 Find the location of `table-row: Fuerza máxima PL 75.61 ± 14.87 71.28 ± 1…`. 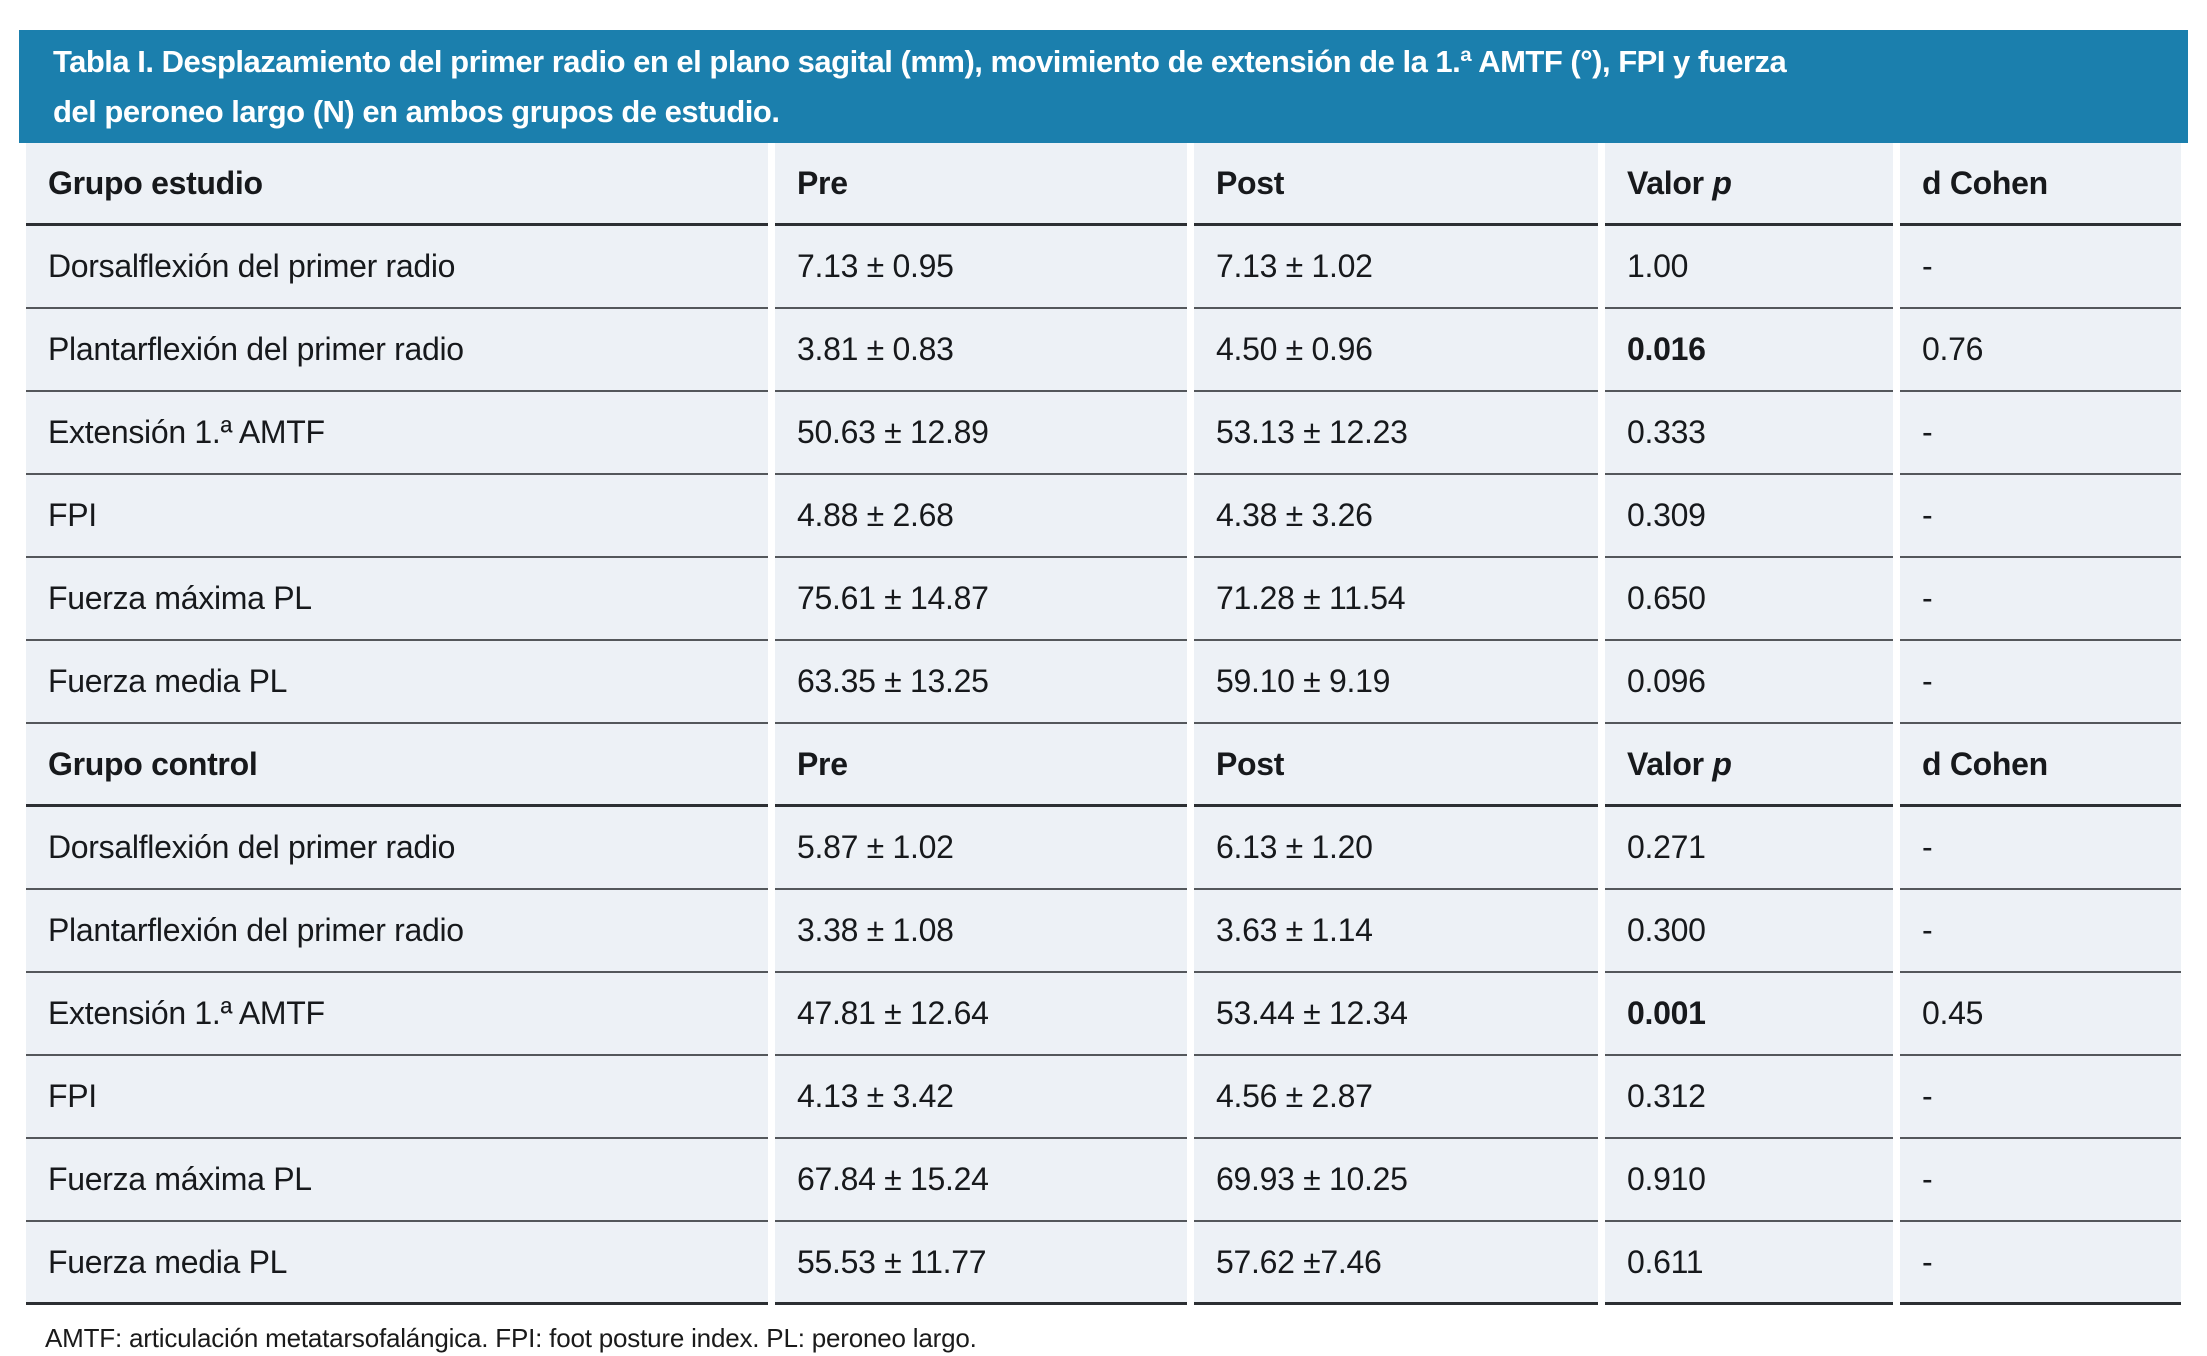

table-row: Fuerza máxima PL 75.61 ± 14.87 71.28 ± 1… is located at coordinates (1103, 599).